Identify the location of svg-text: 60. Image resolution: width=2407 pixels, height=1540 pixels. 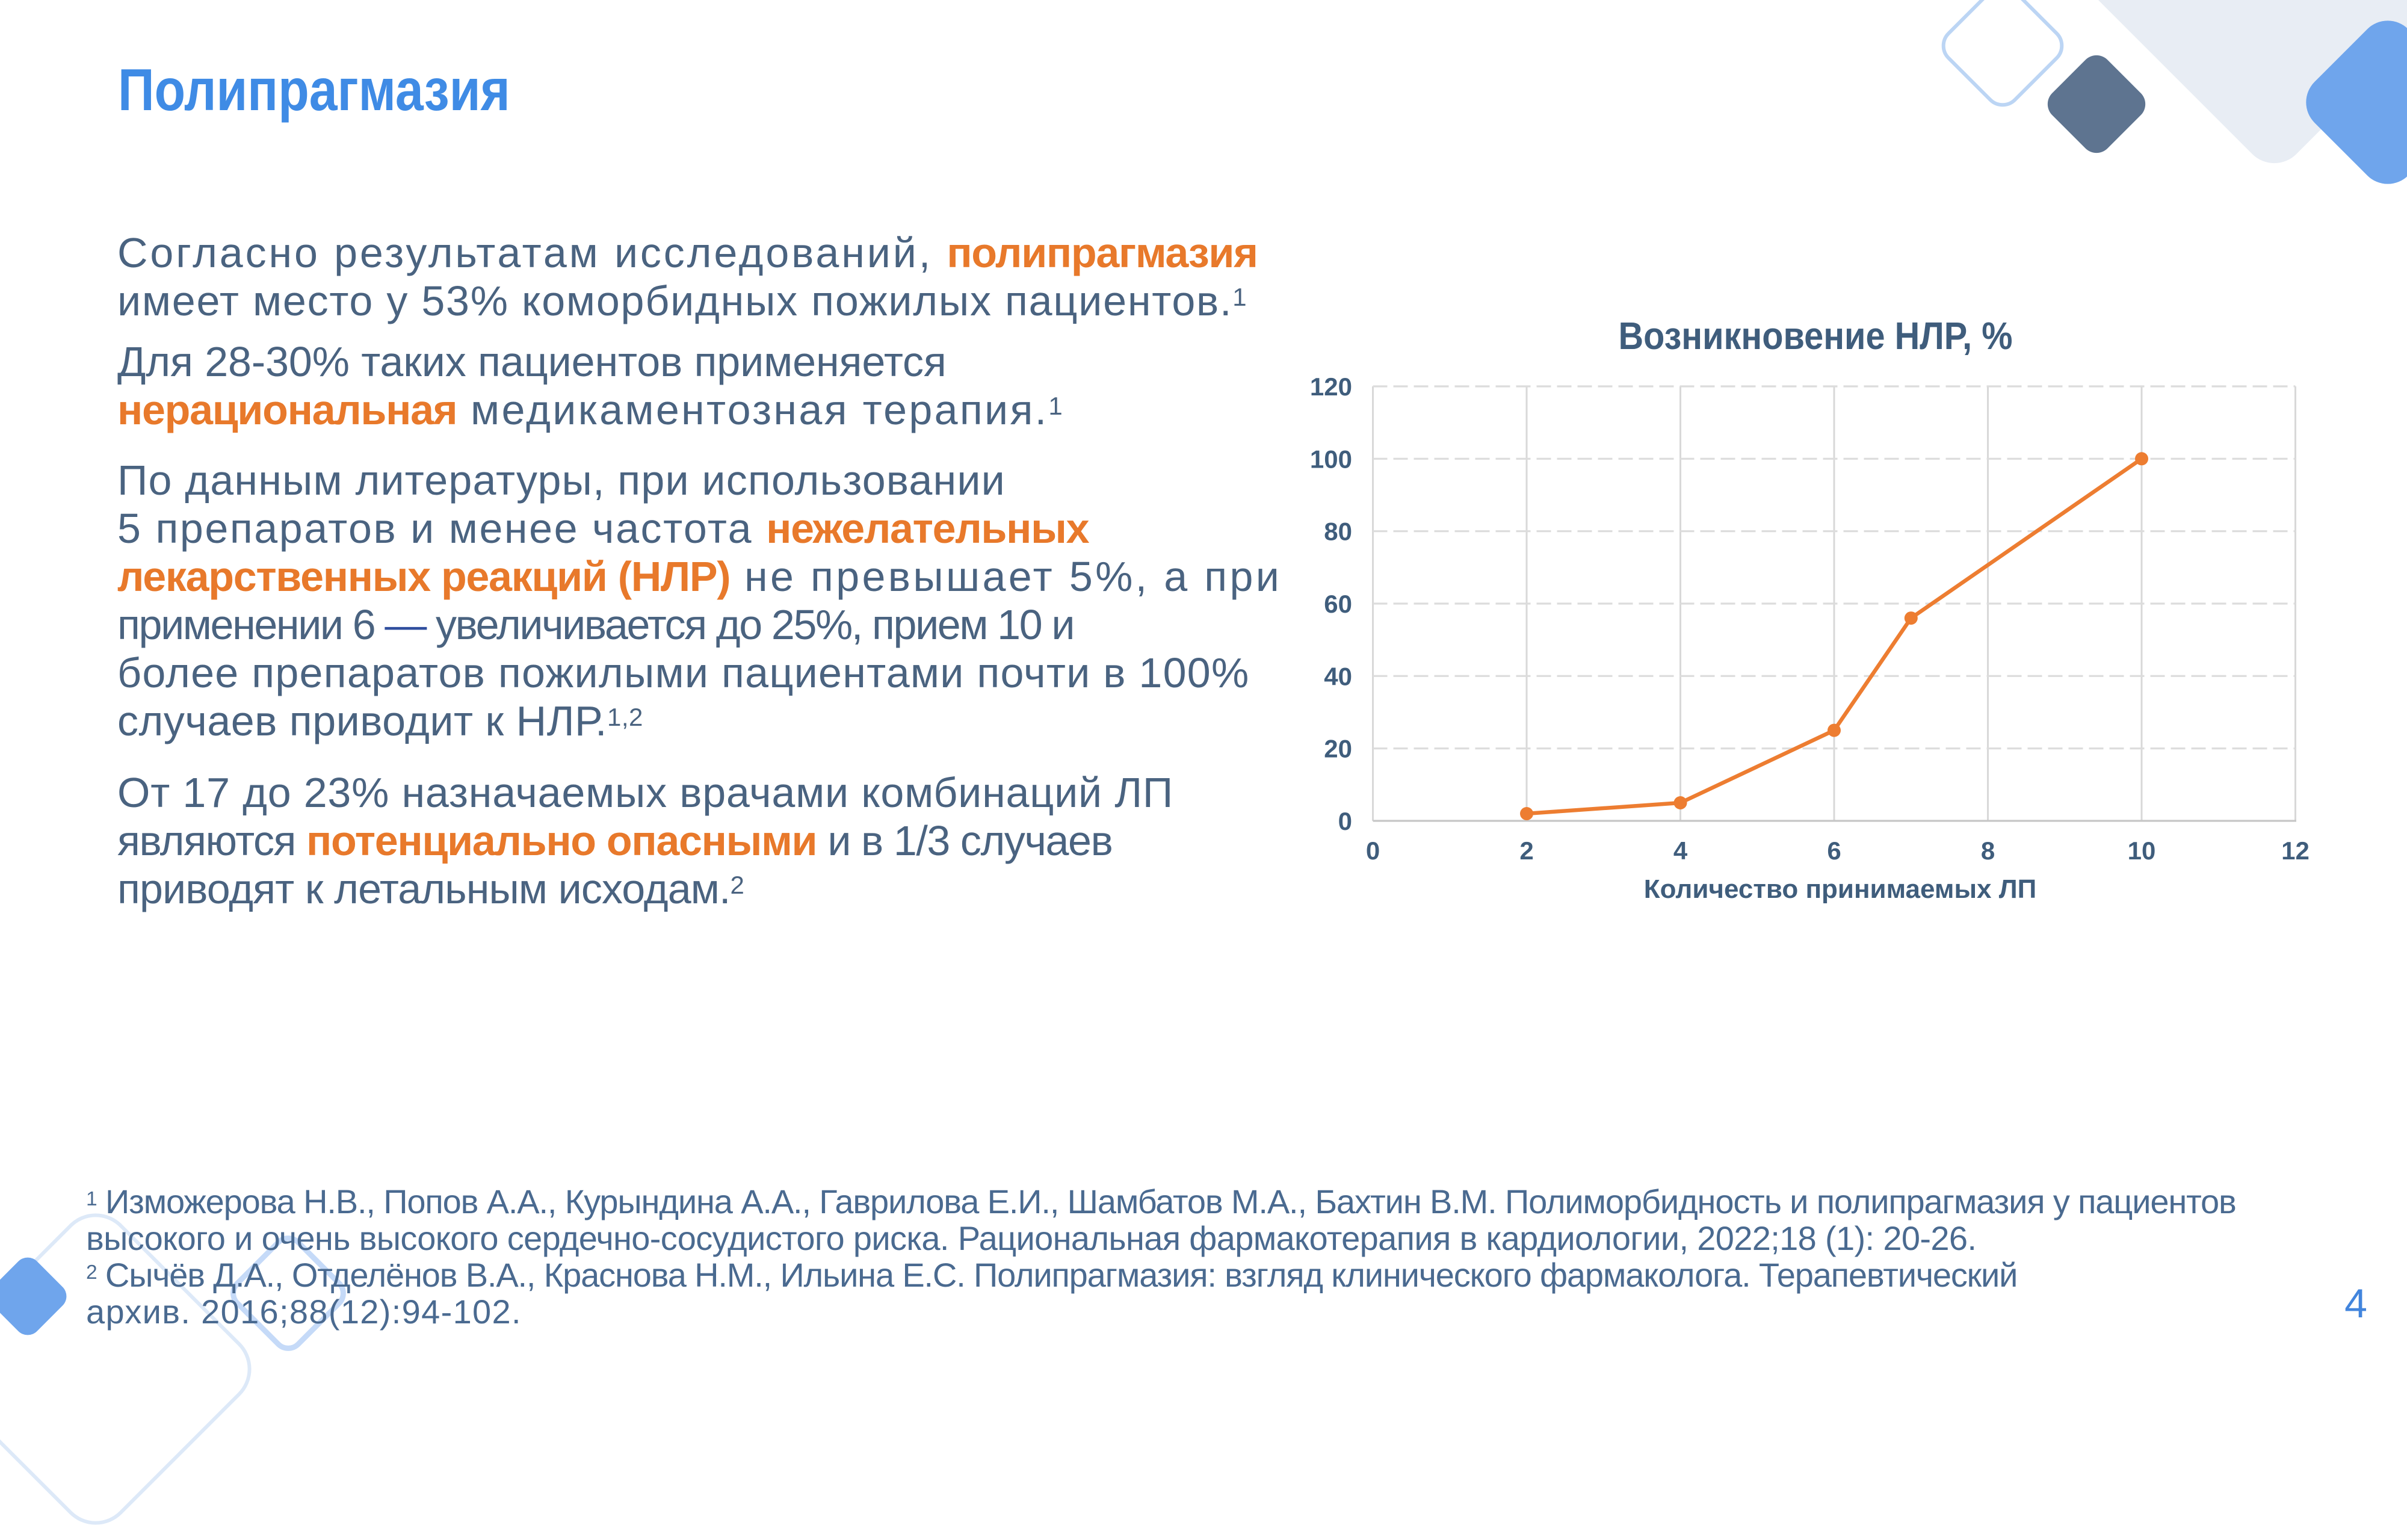
(1338, 604).